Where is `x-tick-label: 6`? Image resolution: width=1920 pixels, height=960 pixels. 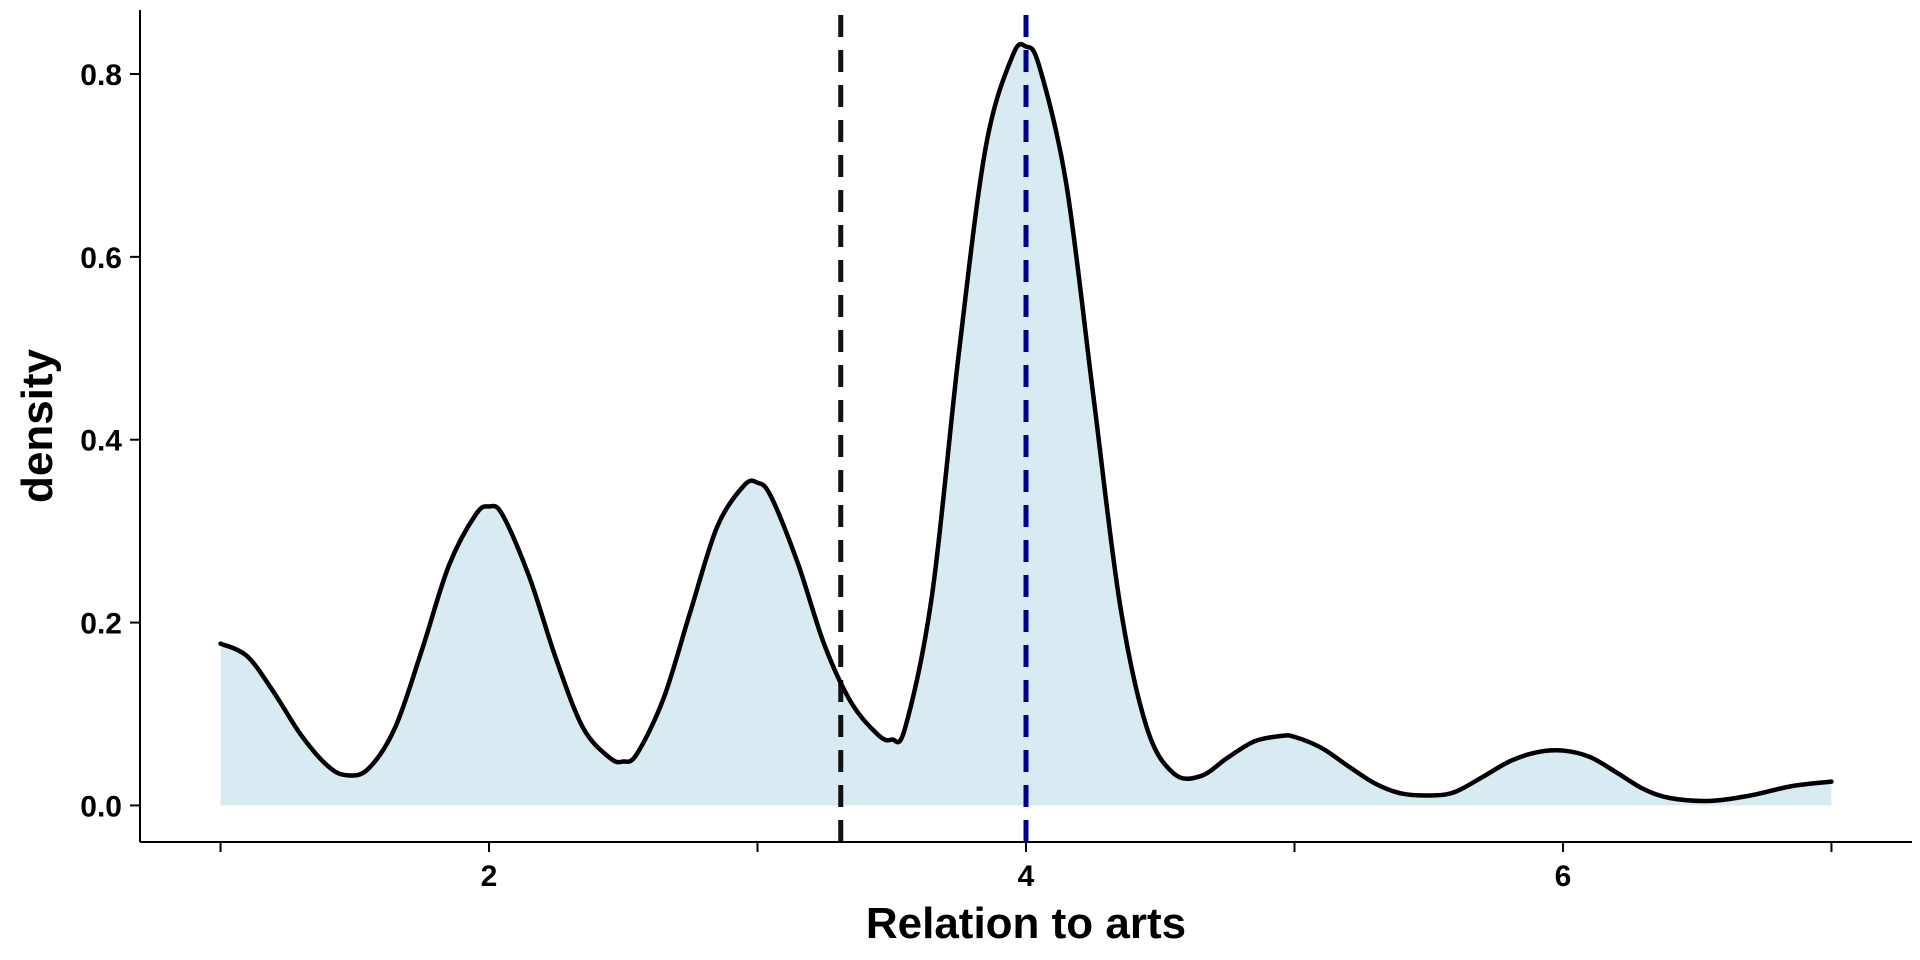
x-tick-label: 6 is located at coordinates (1563, 876).